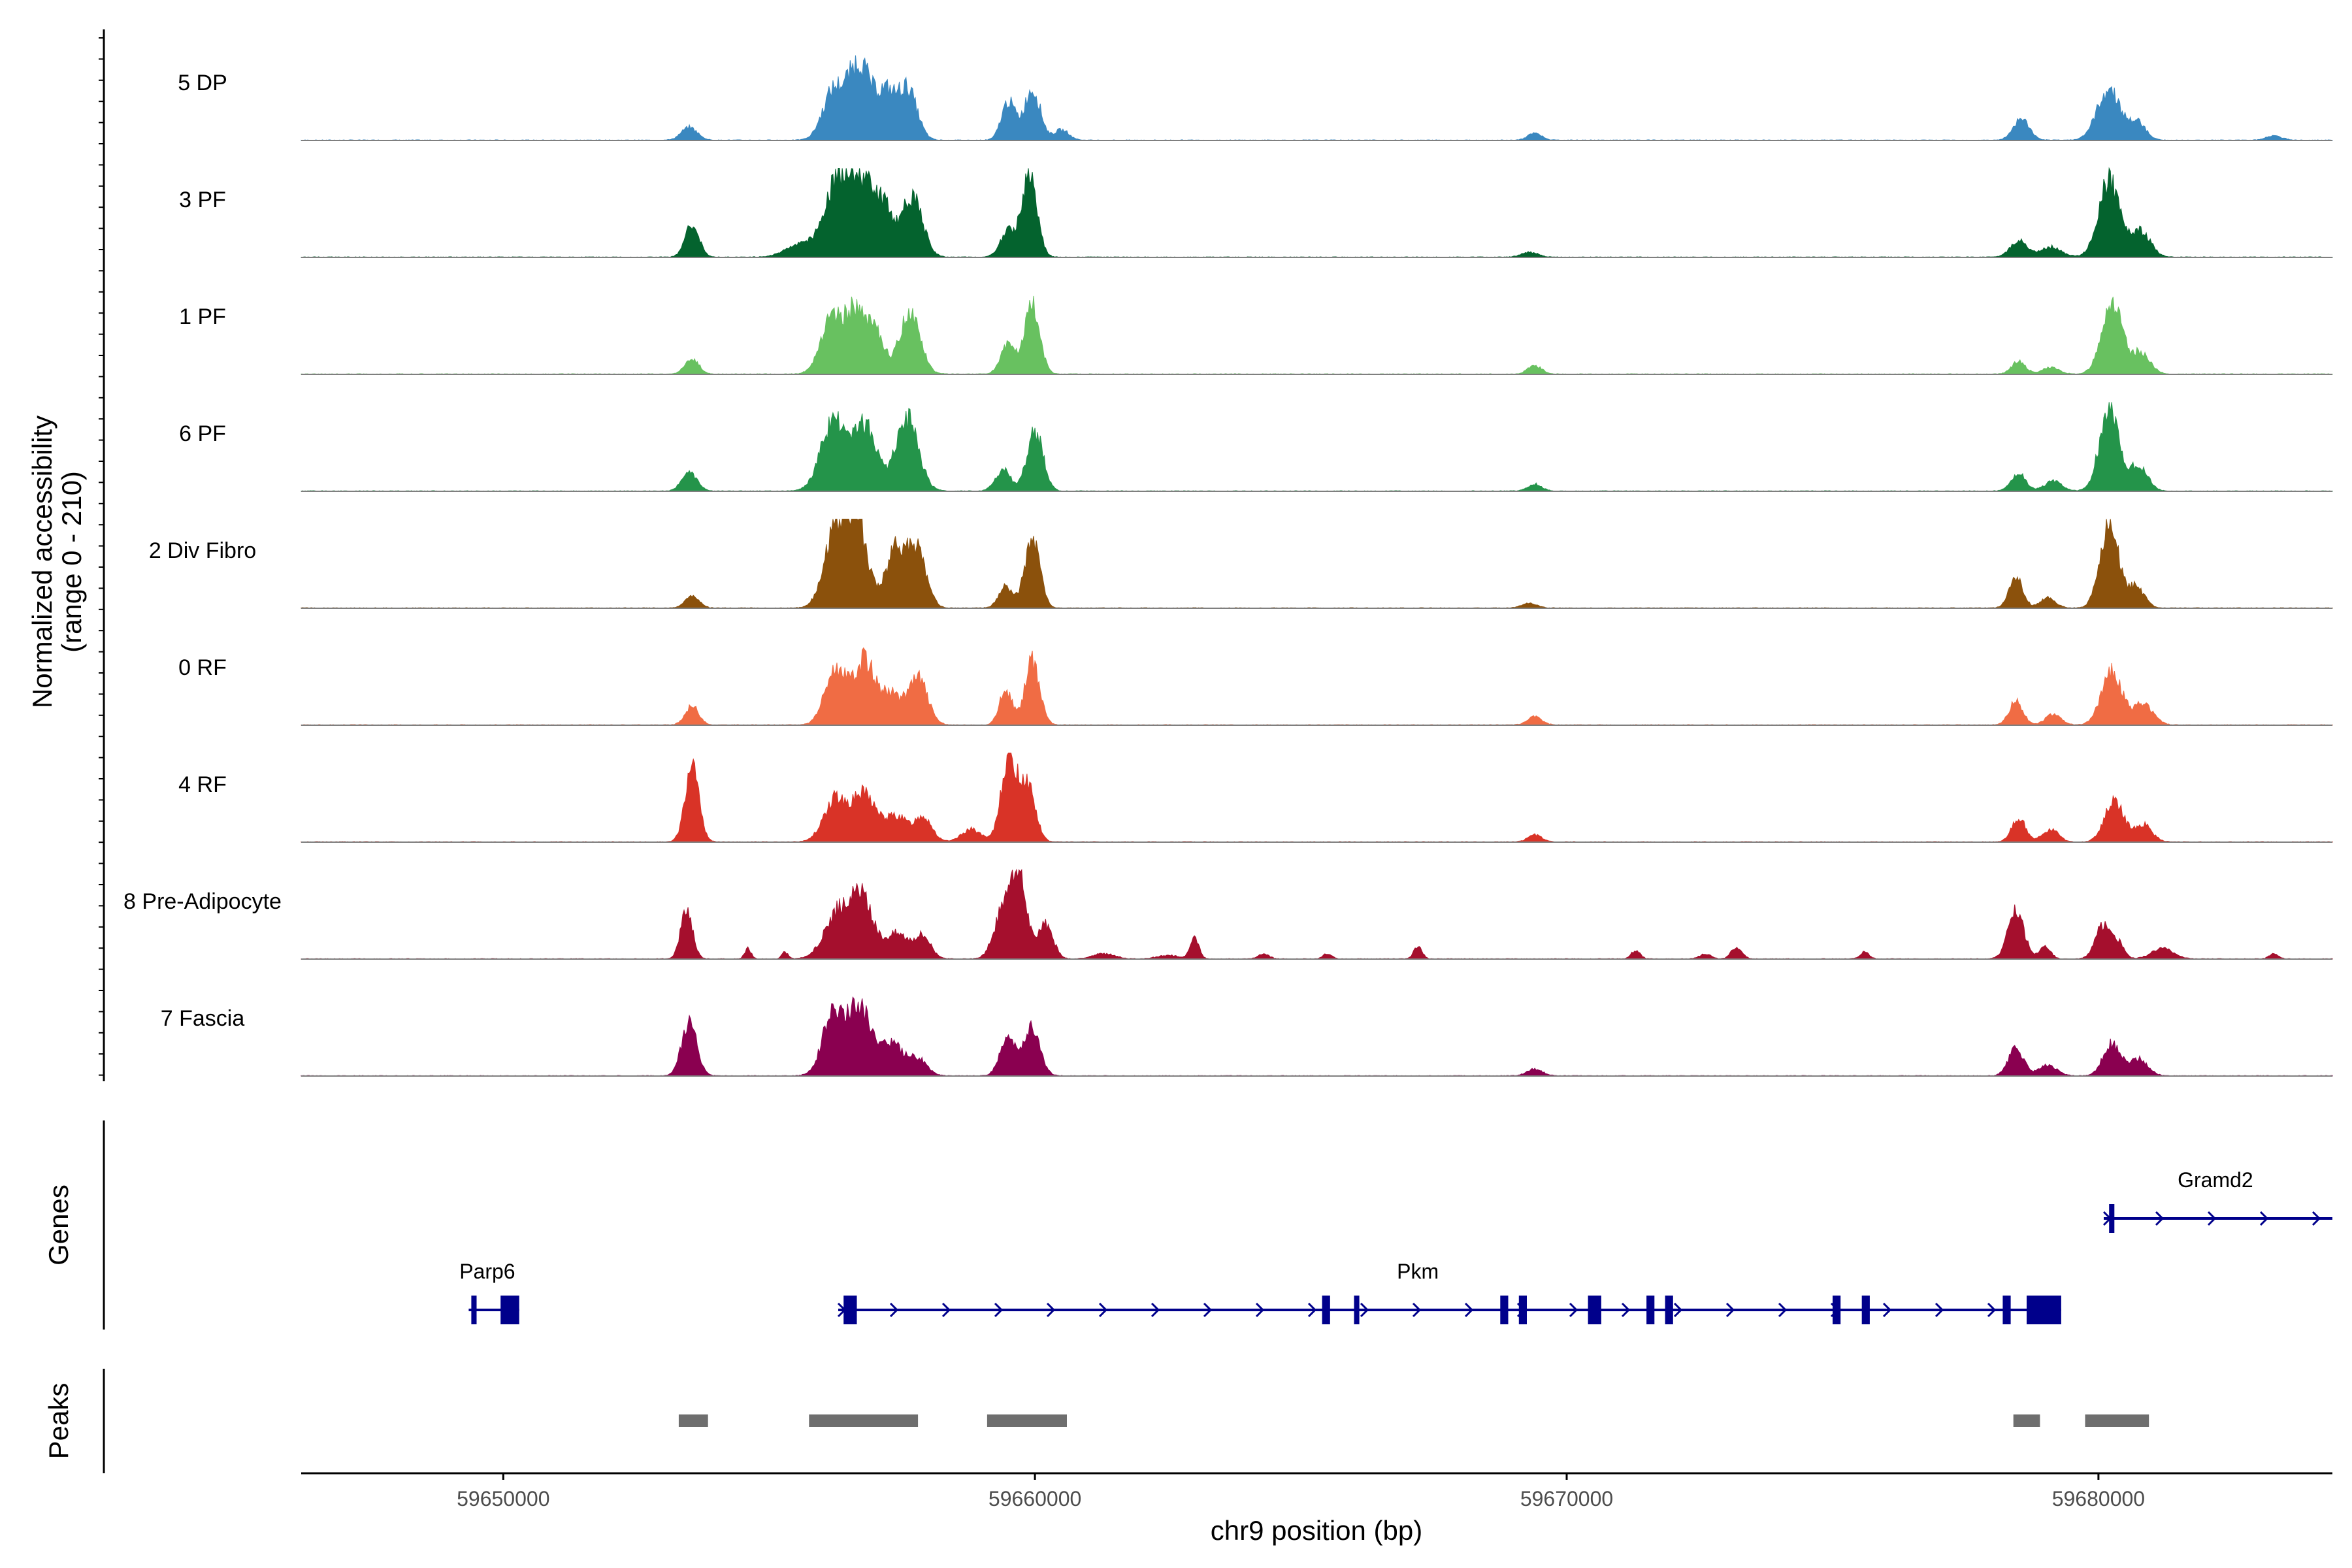  Describe the element at coordinates (202, 901) in the screenshot. I see `track-label: 8 Pre-Adipocyte` at that location.